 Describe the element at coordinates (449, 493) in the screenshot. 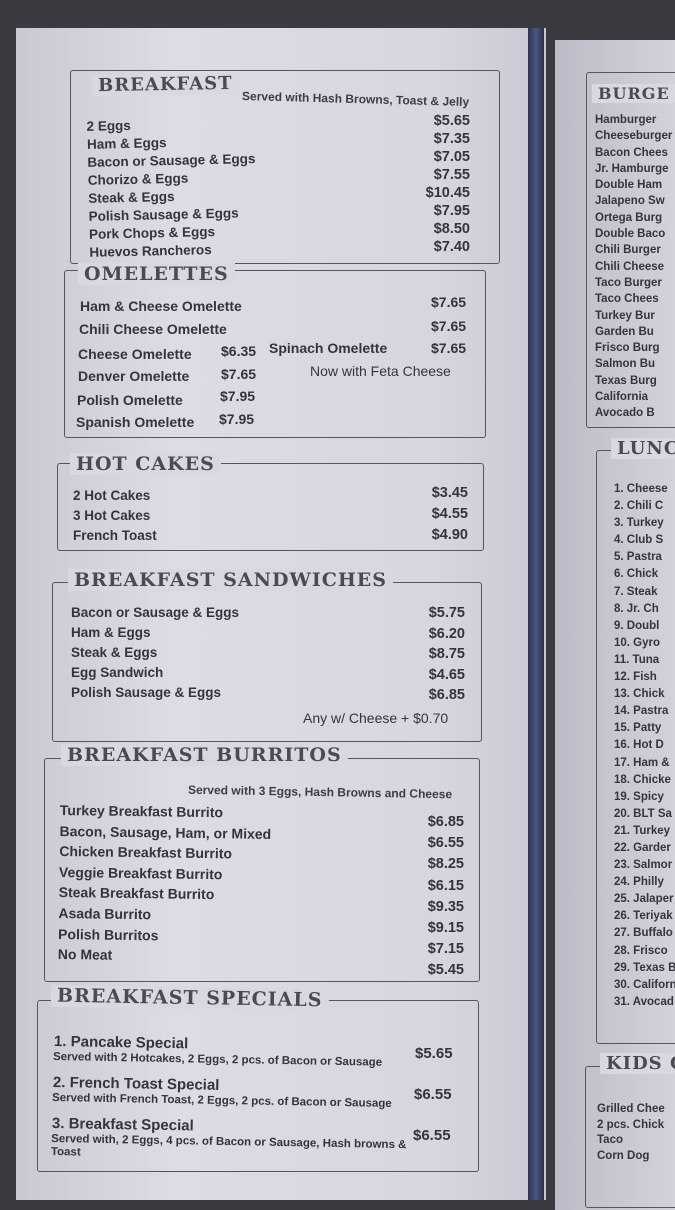

I see `menu-item-price: $3.45` at that location.